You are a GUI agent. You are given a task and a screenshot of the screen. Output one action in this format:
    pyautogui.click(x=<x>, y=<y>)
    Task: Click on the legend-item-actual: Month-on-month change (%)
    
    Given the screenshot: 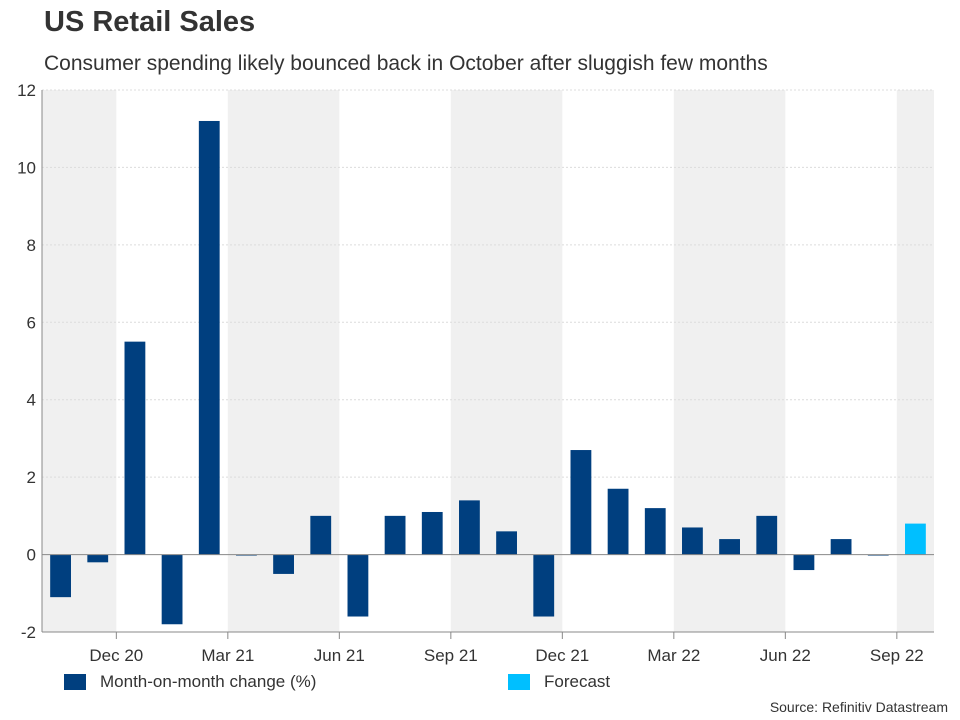 What is the action you would take?
    pyautogui.click(x=190, y=682)
    